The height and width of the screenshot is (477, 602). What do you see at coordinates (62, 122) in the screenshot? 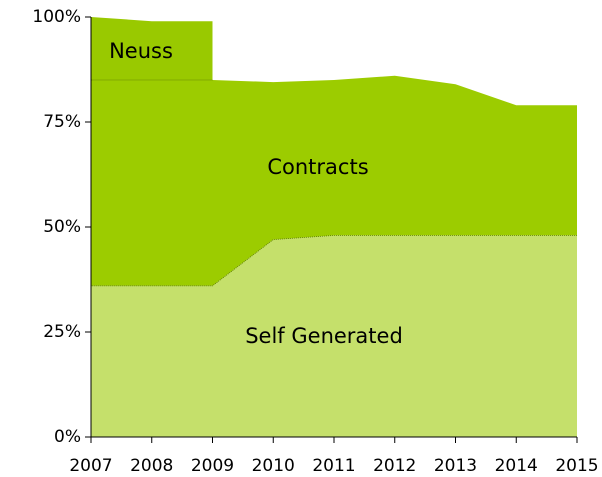
I see `y-tick-label: 75%` at bounding box center [62, 122].